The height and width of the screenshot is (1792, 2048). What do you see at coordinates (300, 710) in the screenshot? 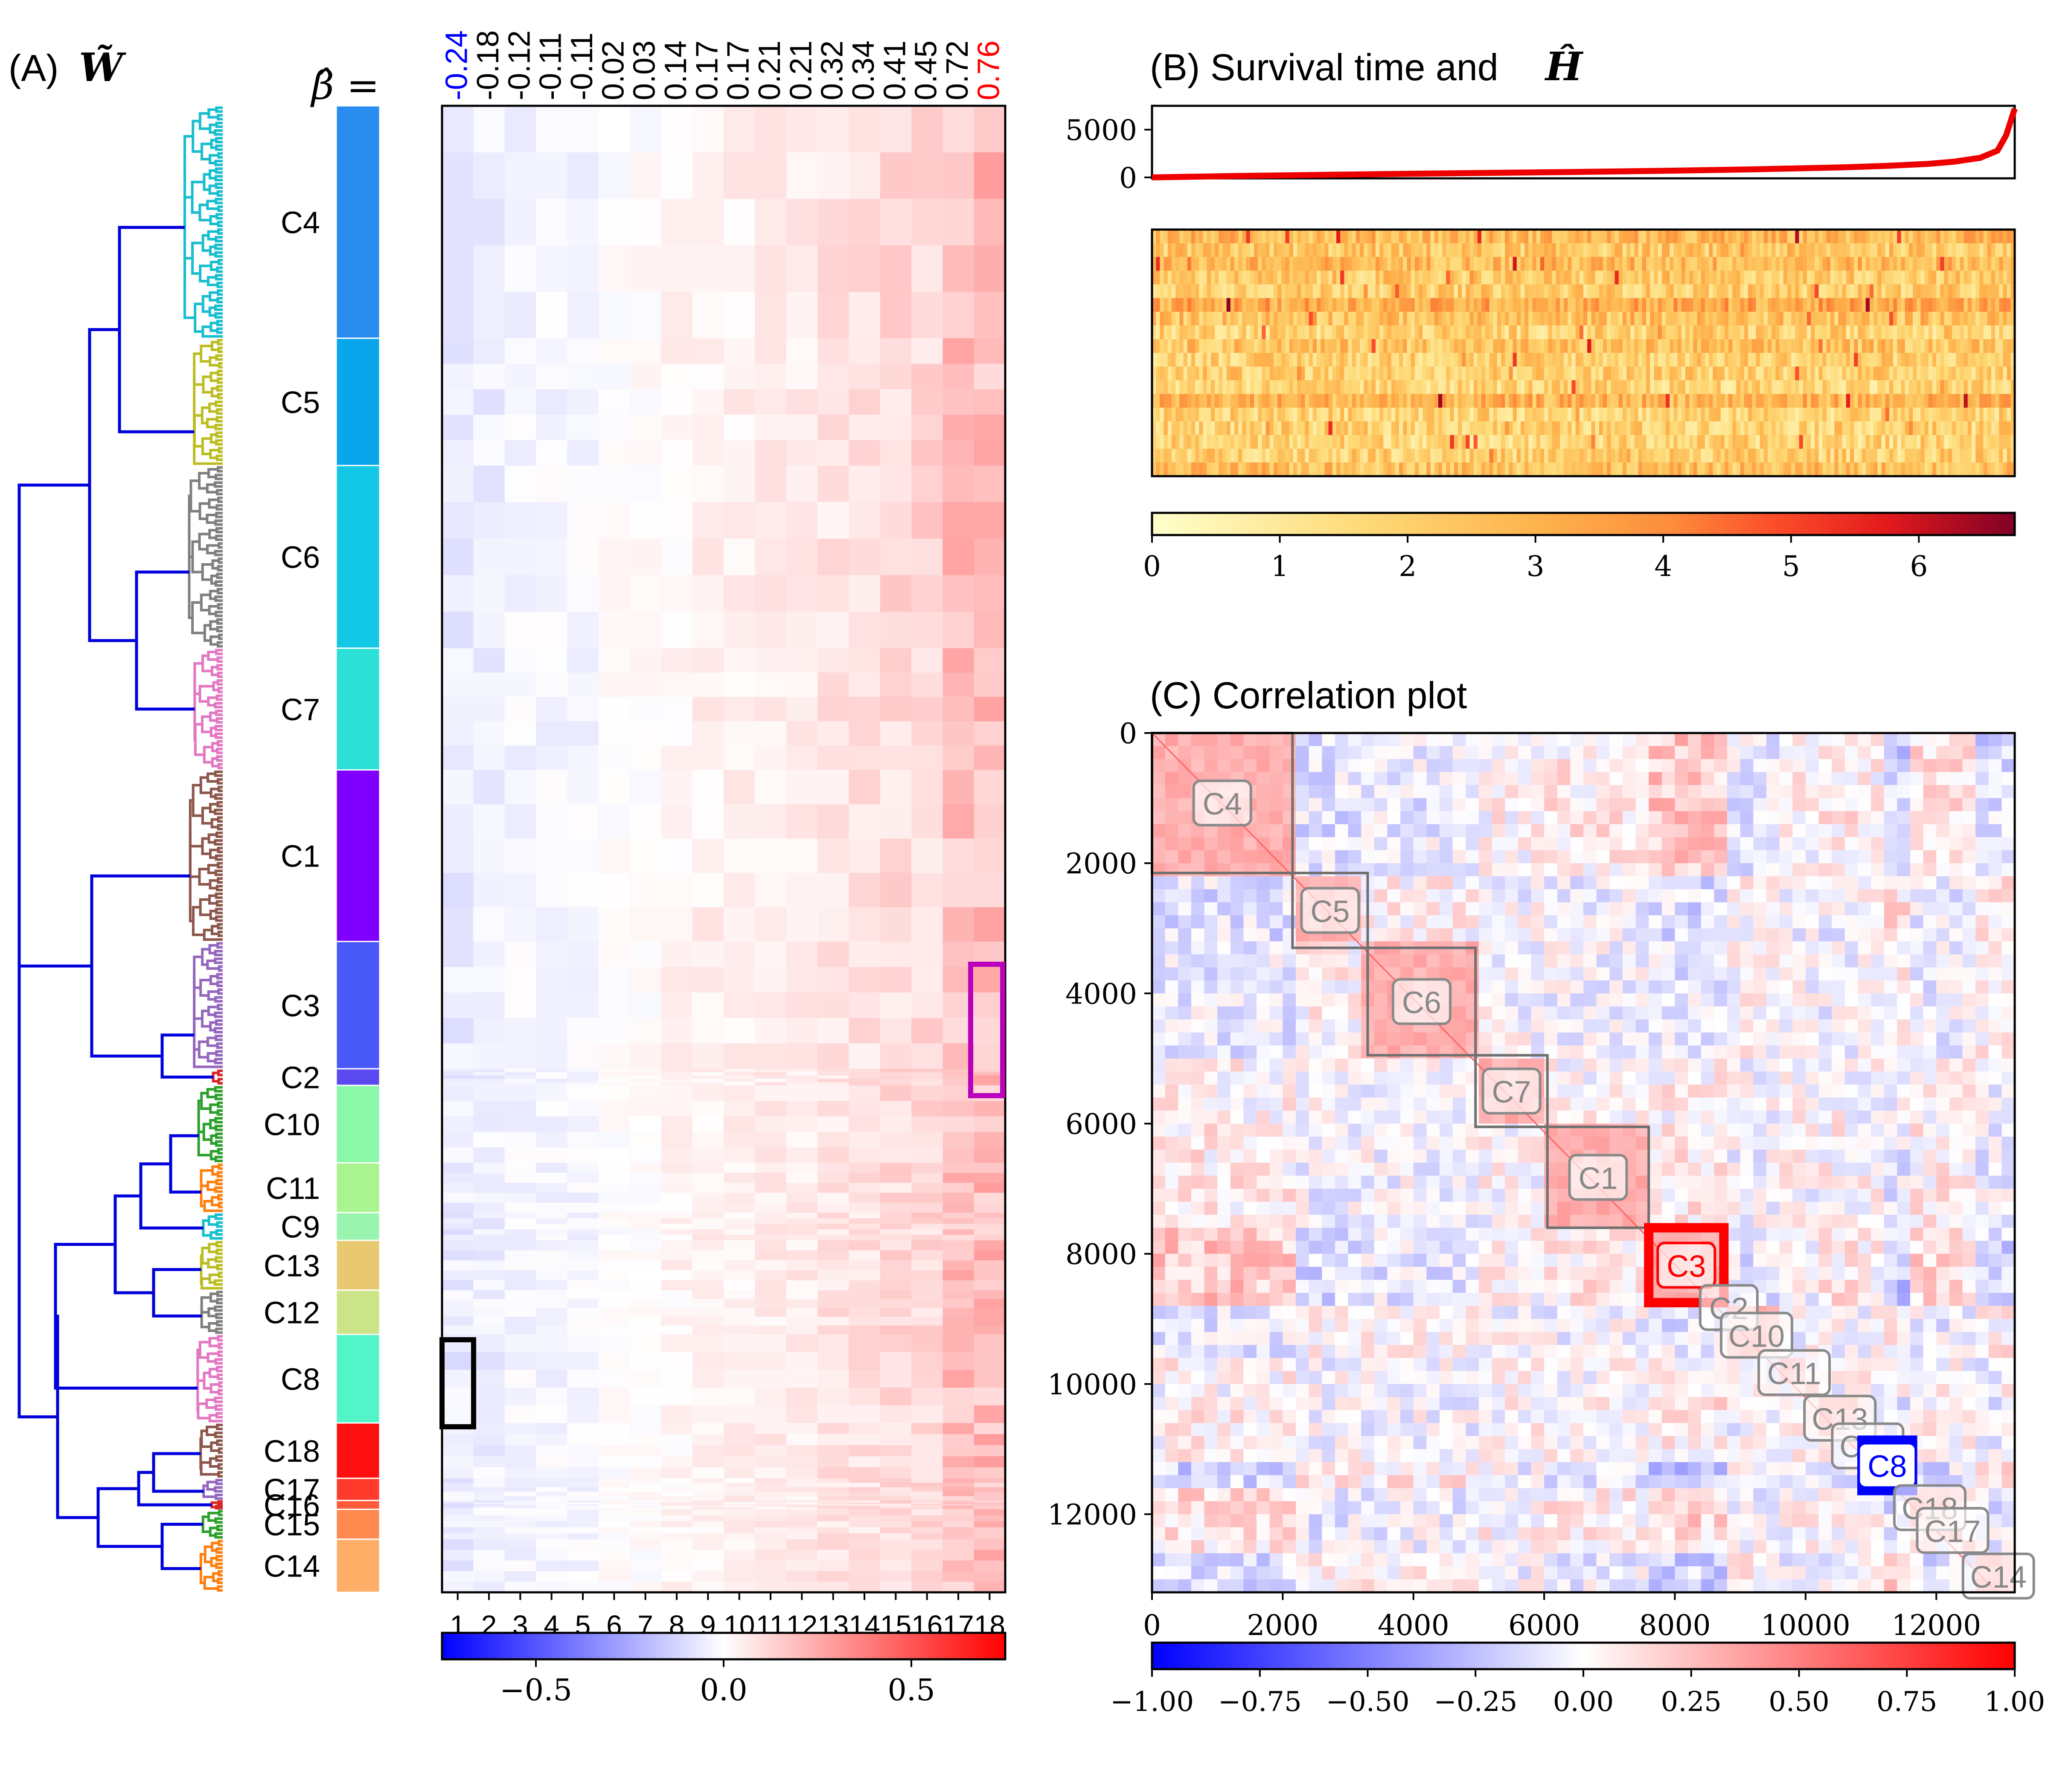
I see `cluster-label-c7: C7` at bounding box center [300, 710].